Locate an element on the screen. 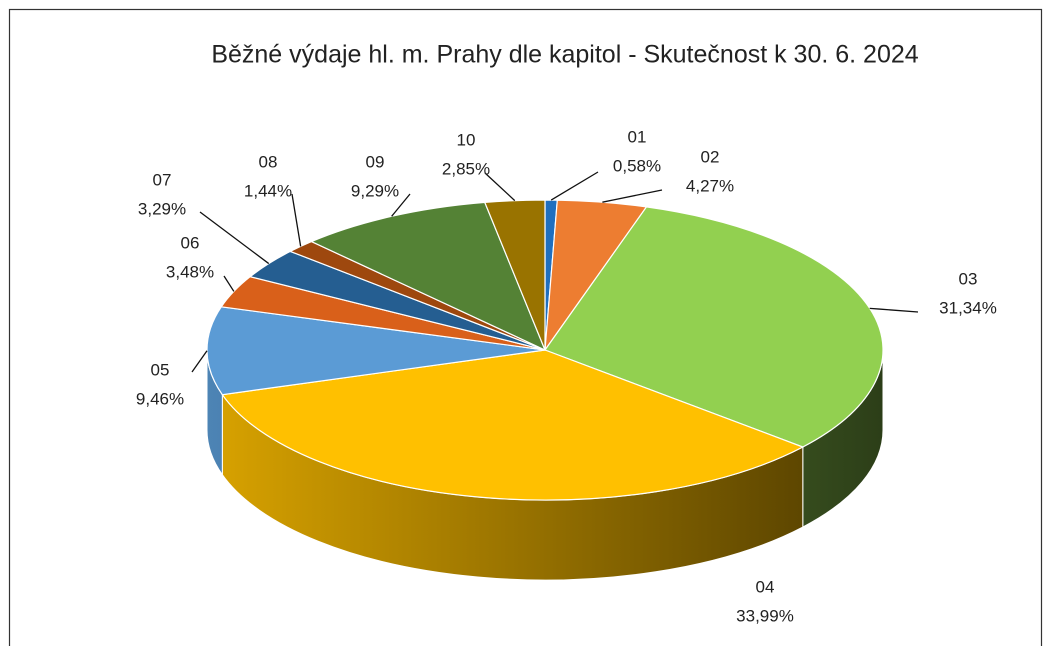 Image resolution: width=1051 pixels, height=646 pixels. slice-value-label: 2,85% is located at coordinates (466, 168).